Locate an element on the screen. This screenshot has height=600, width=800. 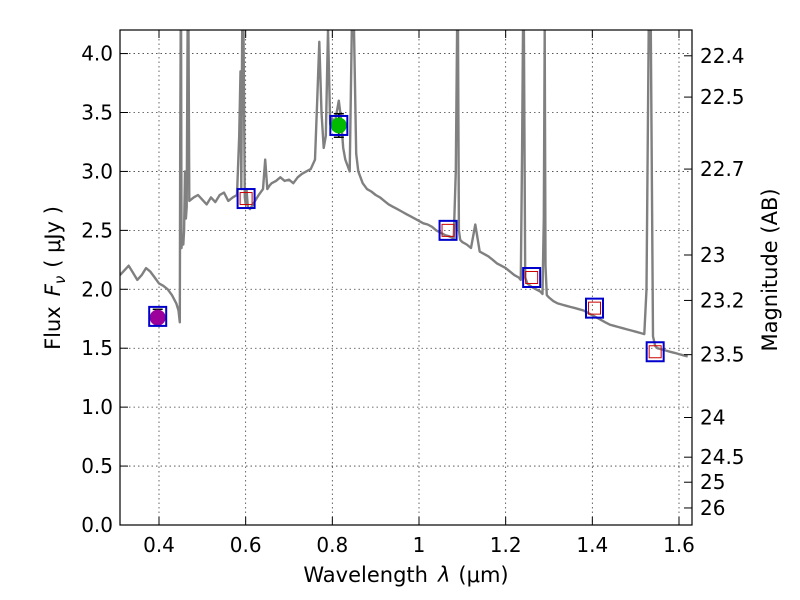
x-tick-label: 1.2 is located at coordinates (506, 545).